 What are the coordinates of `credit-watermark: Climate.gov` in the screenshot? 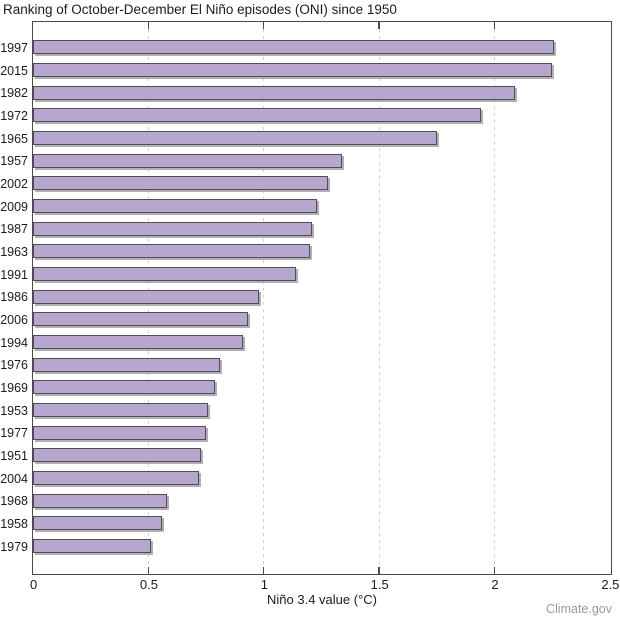 It's located at (579, 609).